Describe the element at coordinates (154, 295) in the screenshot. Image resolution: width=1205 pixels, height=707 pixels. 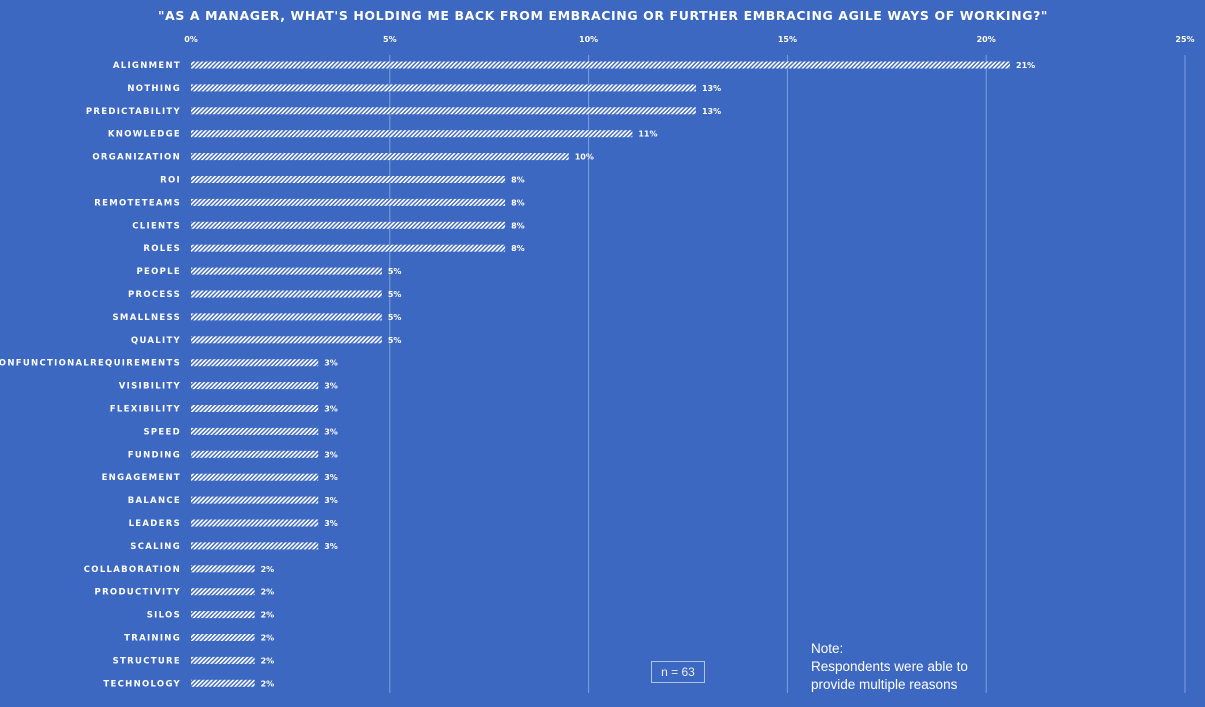
I see `category-label: PROCESS` at that location.